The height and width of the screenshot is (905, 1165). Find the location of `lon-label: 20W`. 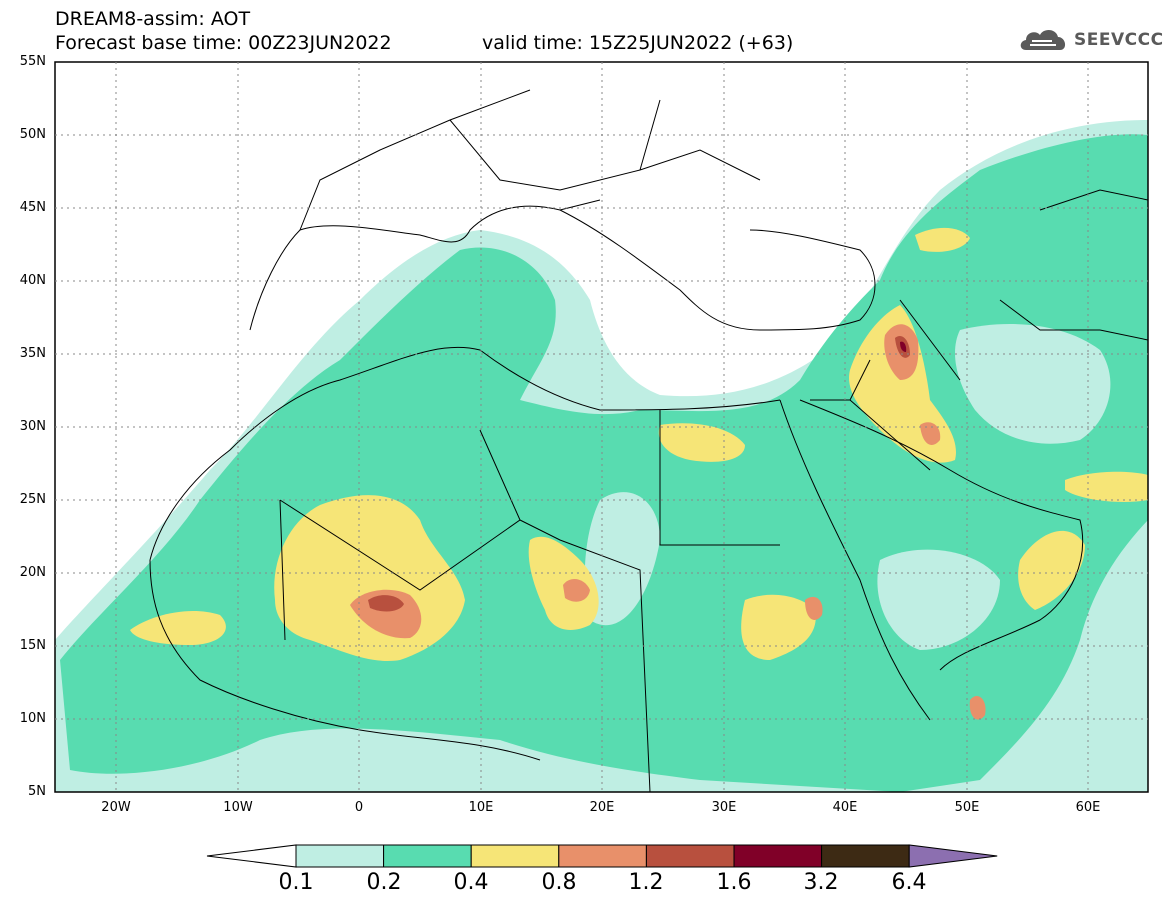

lon-label: 20W is located at coordinates (116, 807).